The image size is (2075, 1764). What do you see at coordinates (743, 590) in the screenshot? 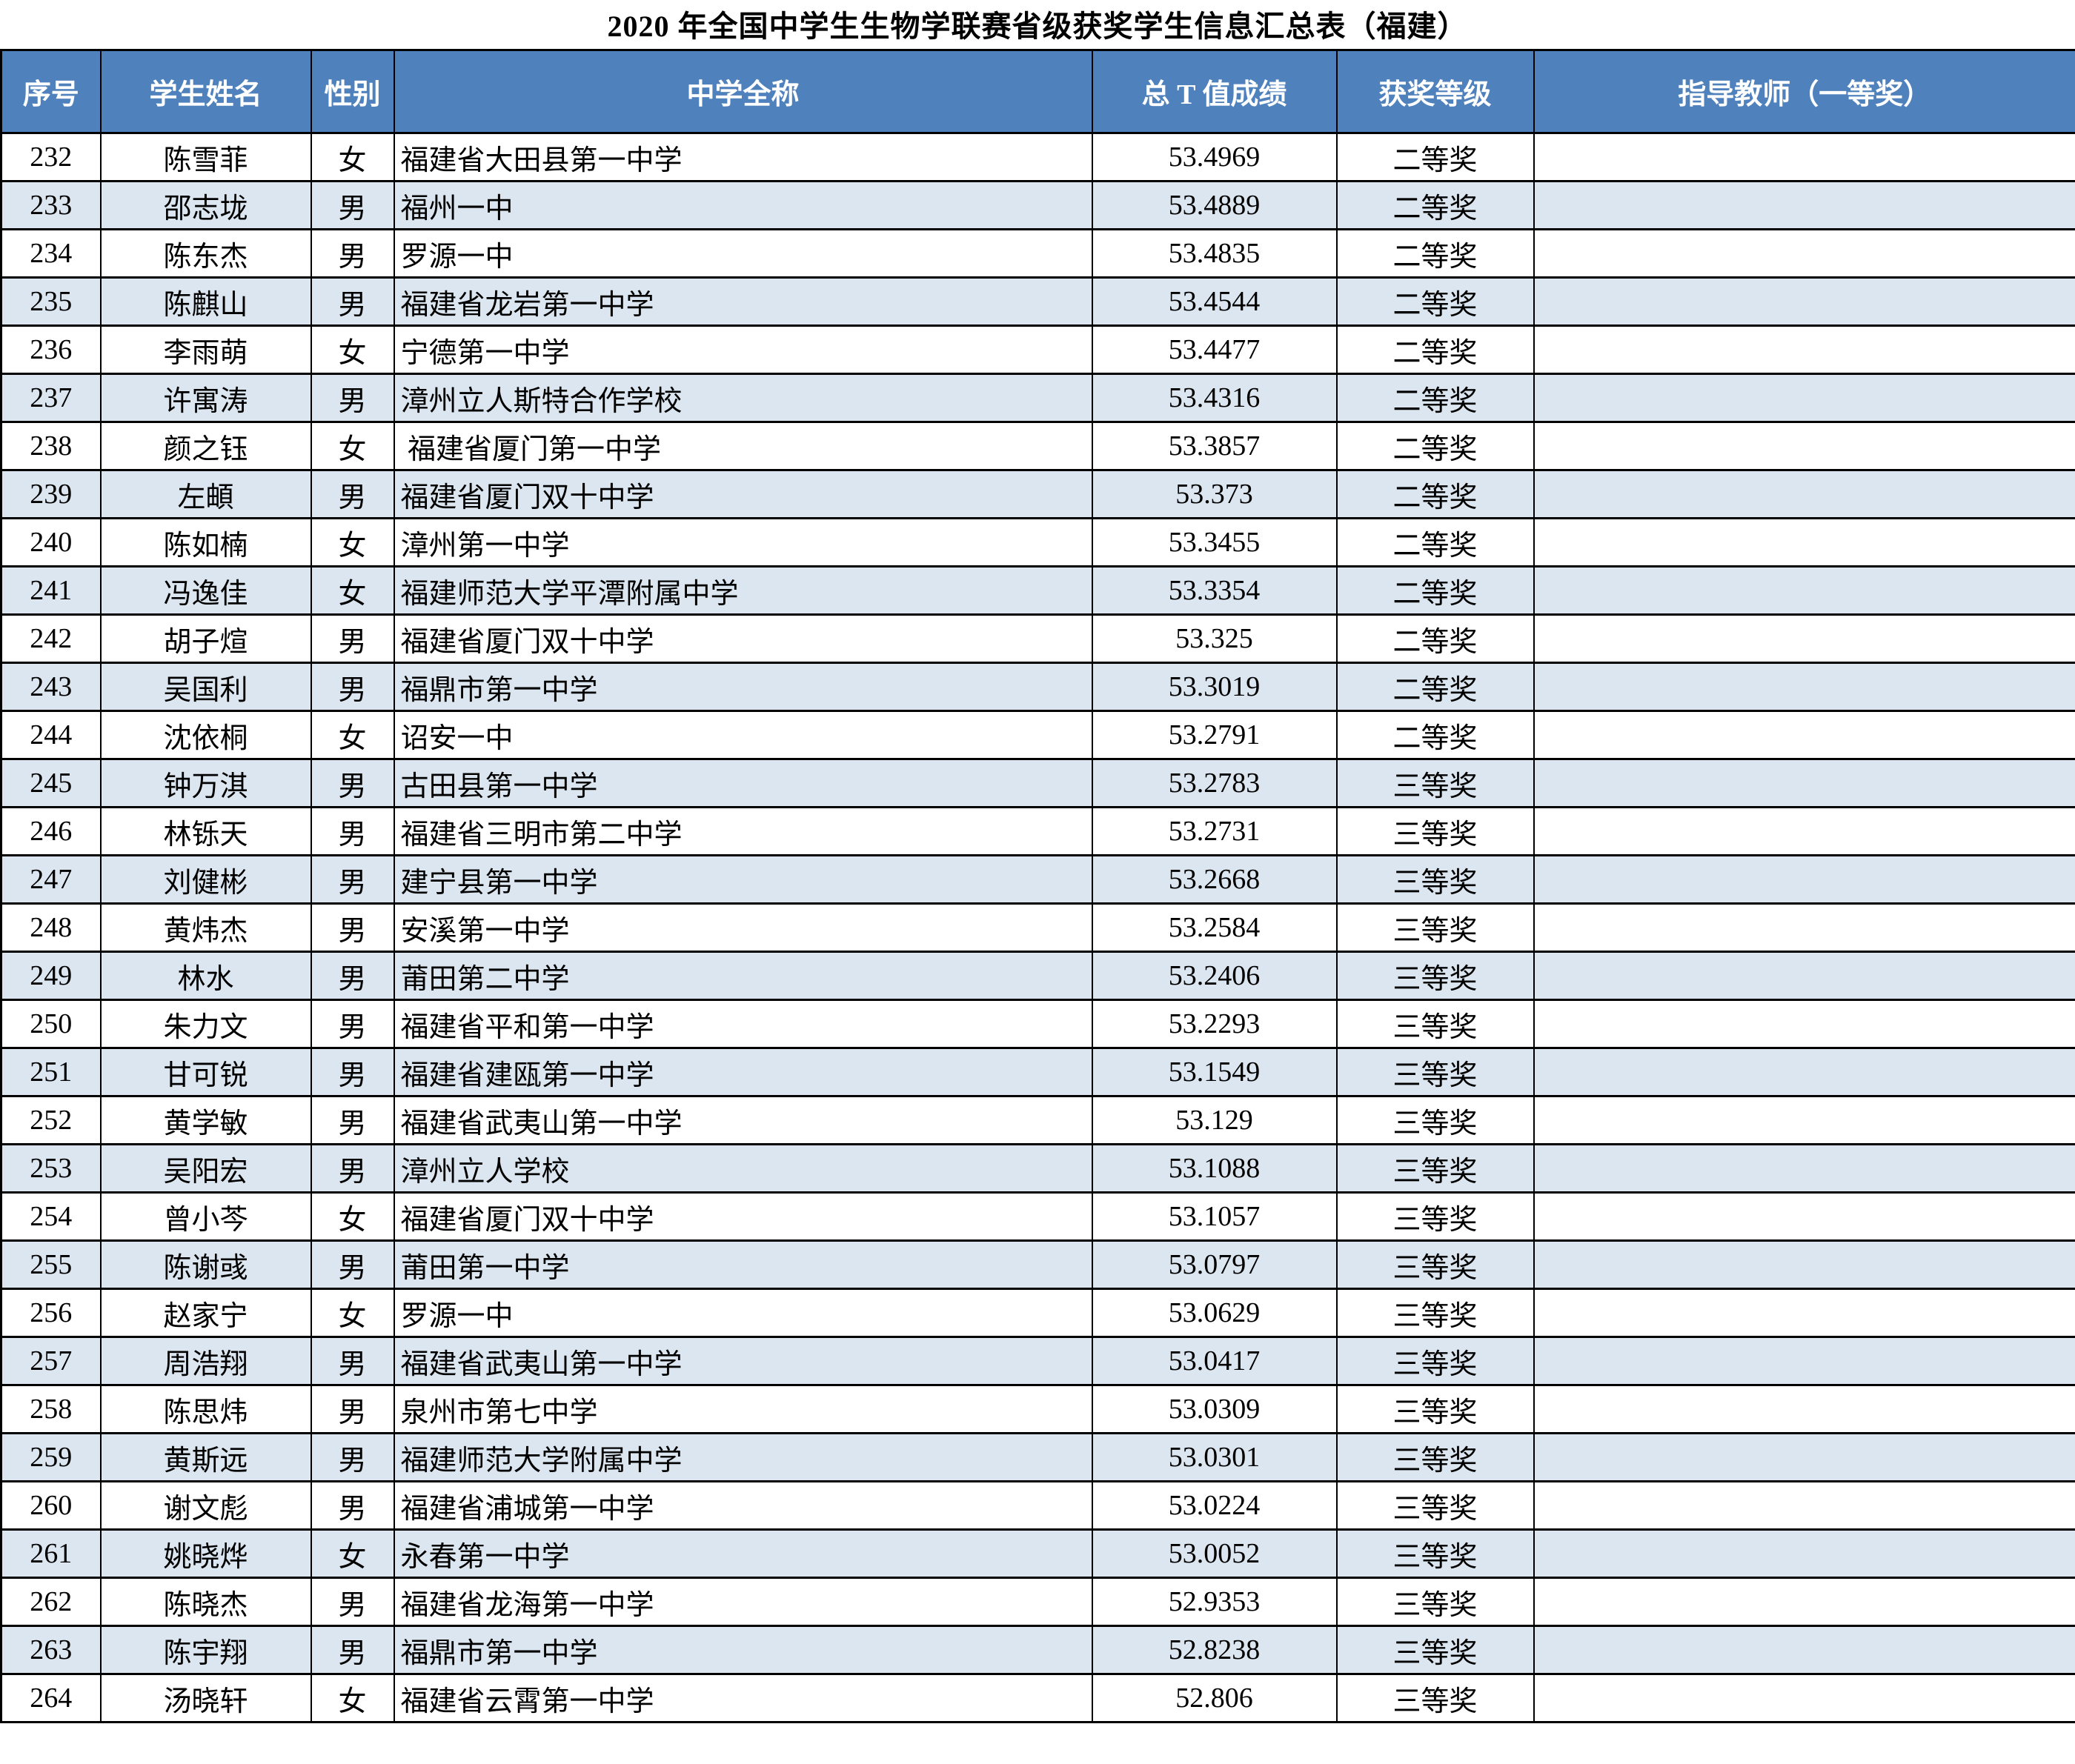
I see `cell-school: 福建师范大学平潭附属中学` at bounding box center [743, 590].